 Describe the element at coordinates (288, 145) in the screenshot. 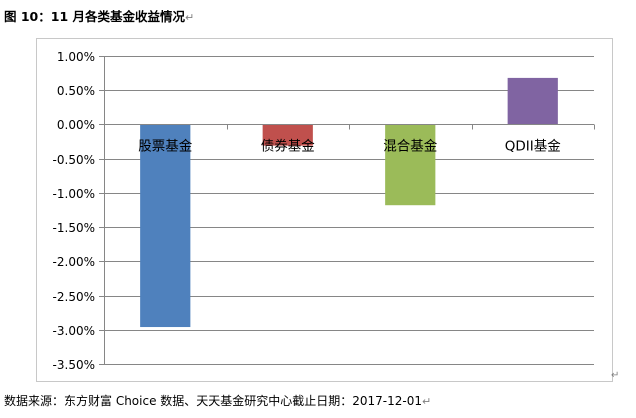

I see `category-label: 债券基金` at that location.